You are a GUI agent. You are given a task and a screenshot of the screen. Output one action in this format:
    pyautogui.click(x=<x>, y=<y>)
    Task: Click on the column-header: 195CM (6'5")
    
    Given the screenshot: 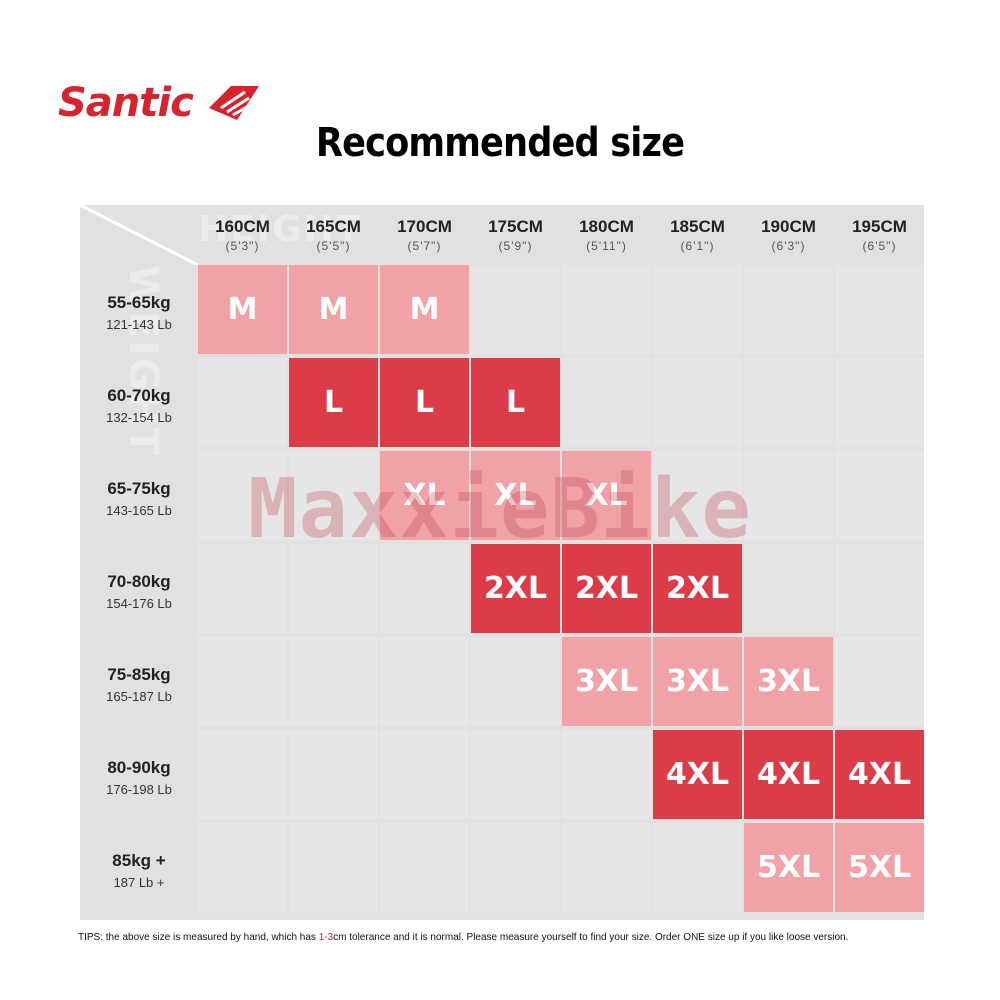 What is the action you would take?
    pyautogui.click(x=879, y=235)
    